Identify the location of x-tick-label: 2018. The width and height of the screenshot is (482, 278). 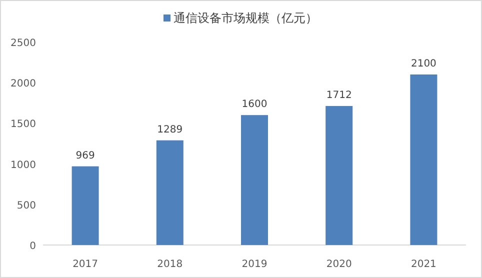
(170, 264).